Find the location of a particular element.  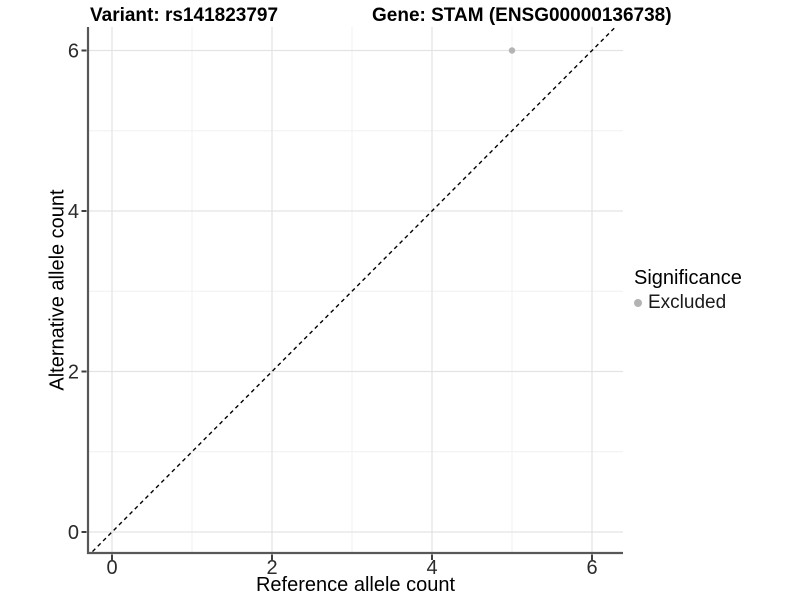

y-axis-ticks: 0 2 4 6 is located at coordinates (77, 292).